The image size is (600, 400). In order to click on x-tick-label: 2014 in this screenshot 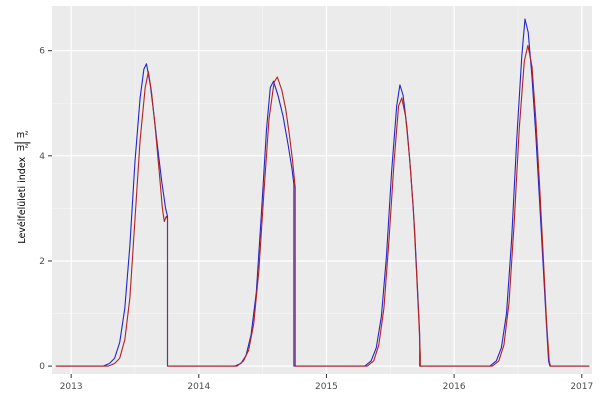, I will do `click(198, 387)`.